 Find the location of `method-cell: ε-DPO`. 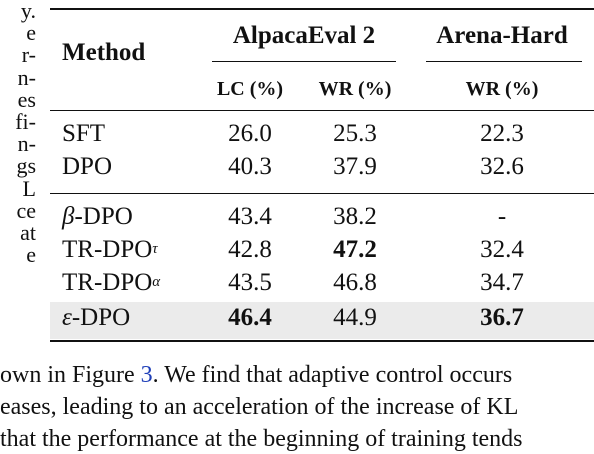

method-cell: ε-DPO is located at coordinates (96, 318).